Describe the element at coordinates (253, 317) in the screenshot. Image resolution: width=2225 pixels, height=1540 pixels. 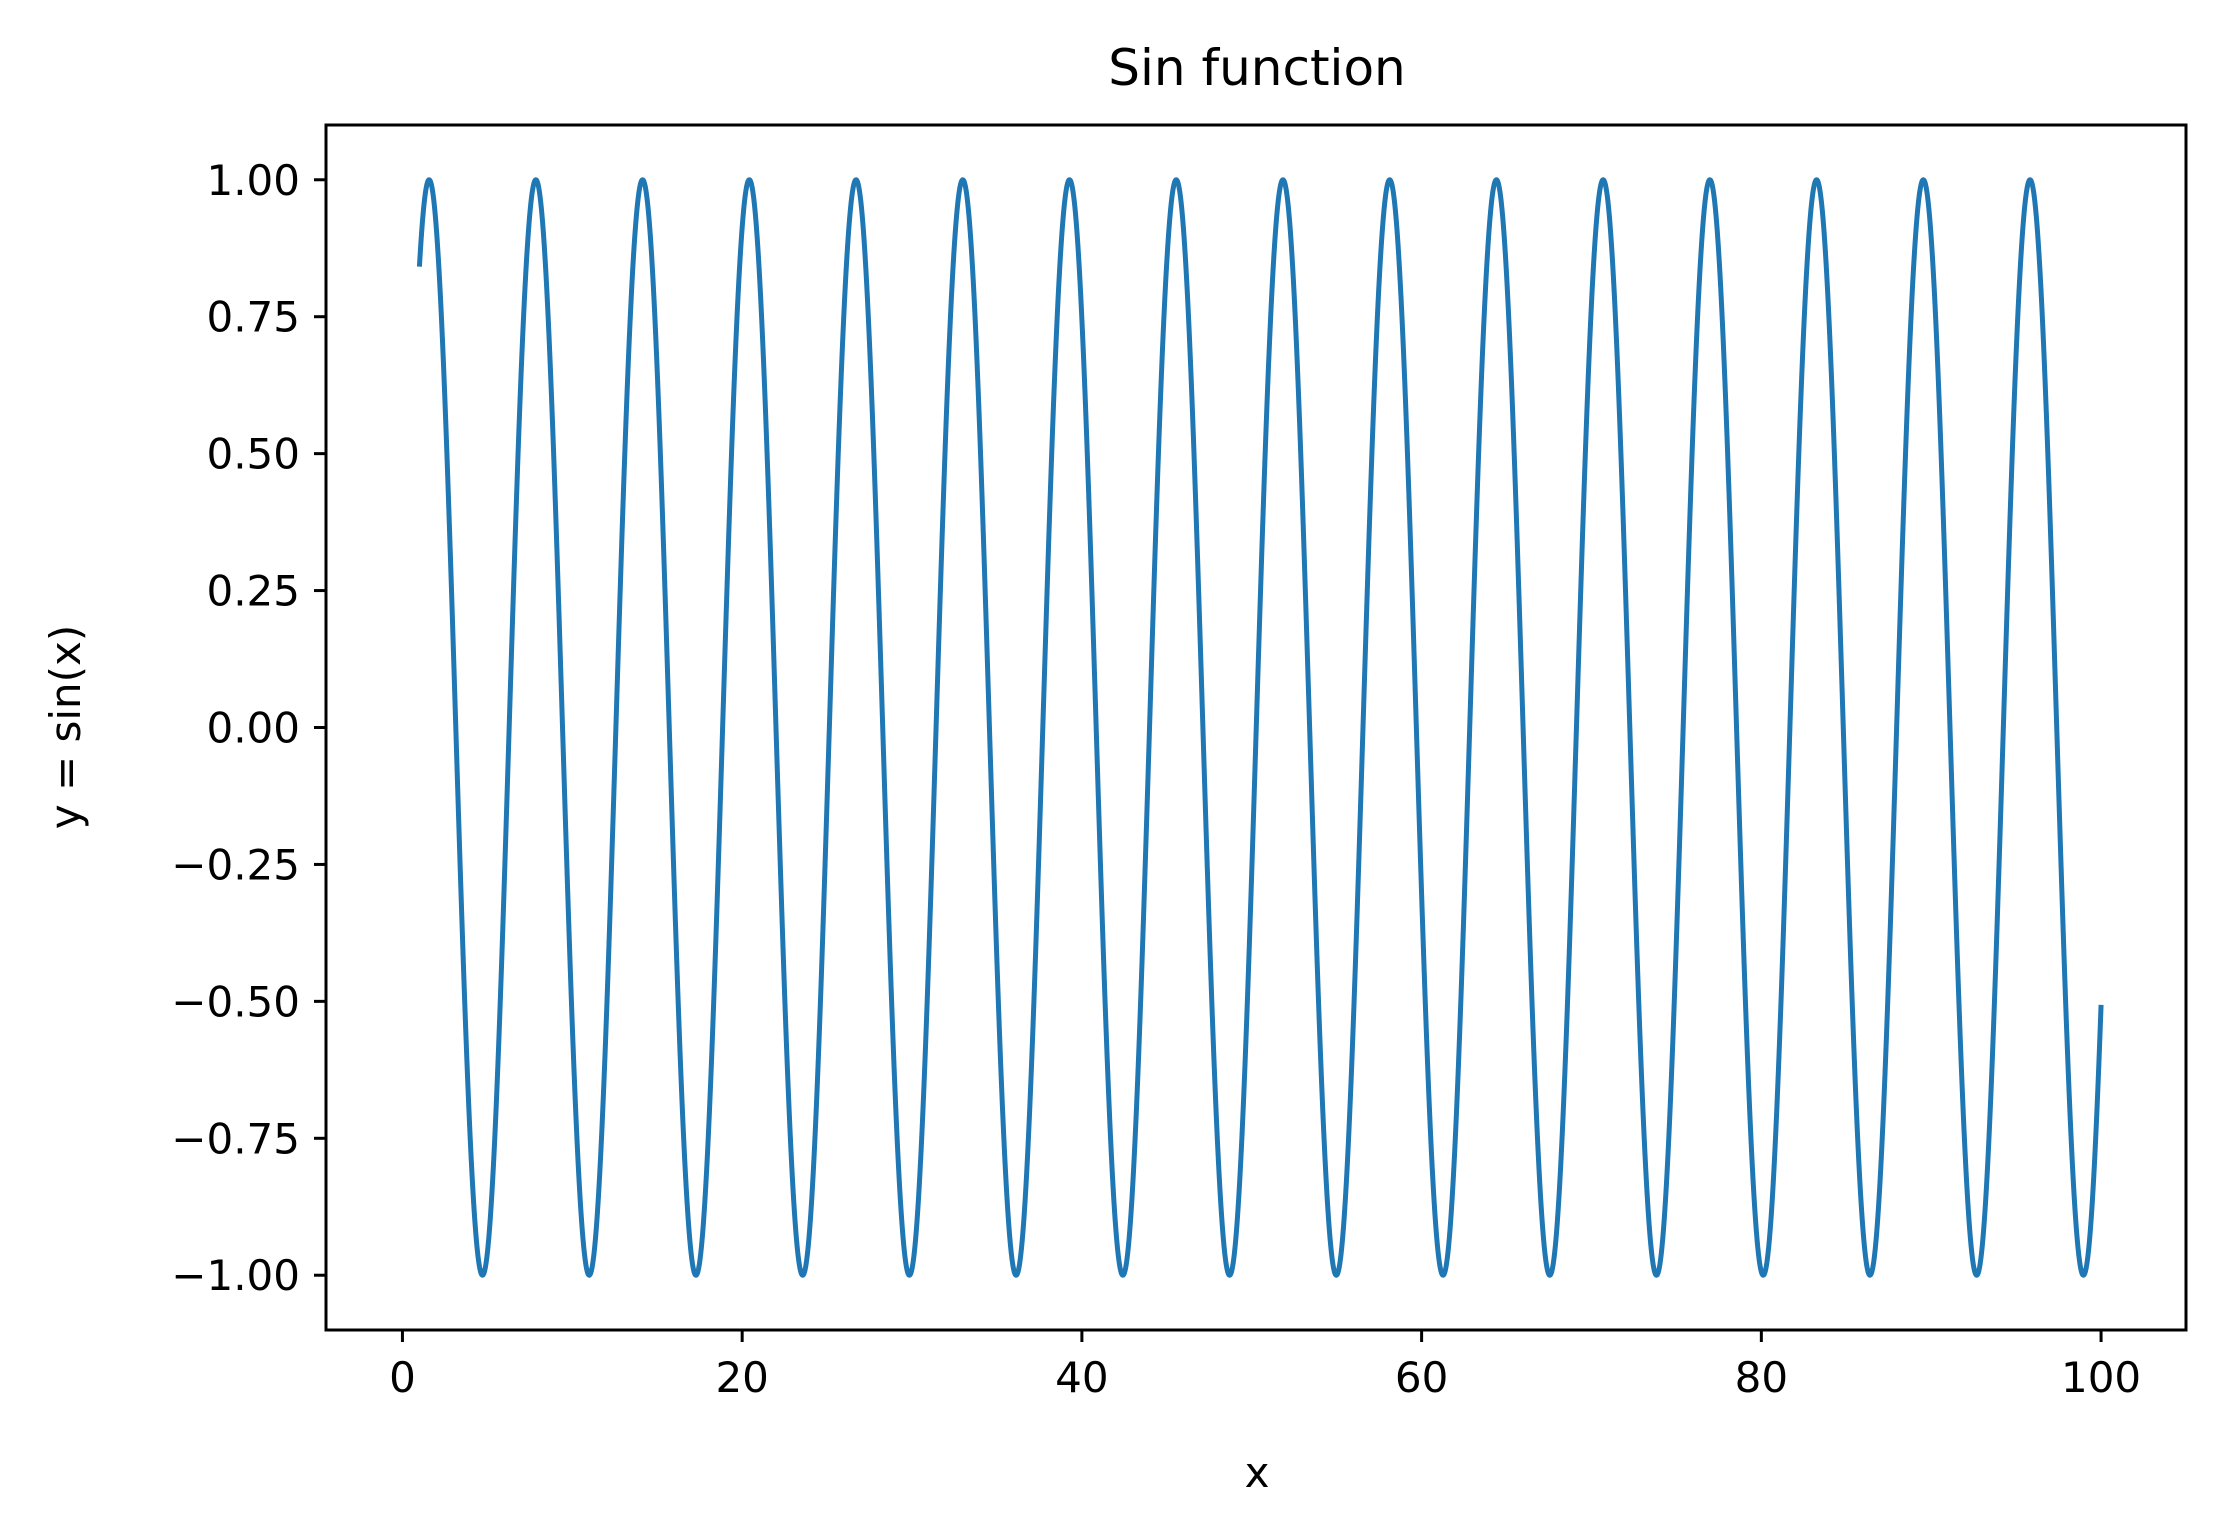
I see `y-tick-label: 0.75` at that location.